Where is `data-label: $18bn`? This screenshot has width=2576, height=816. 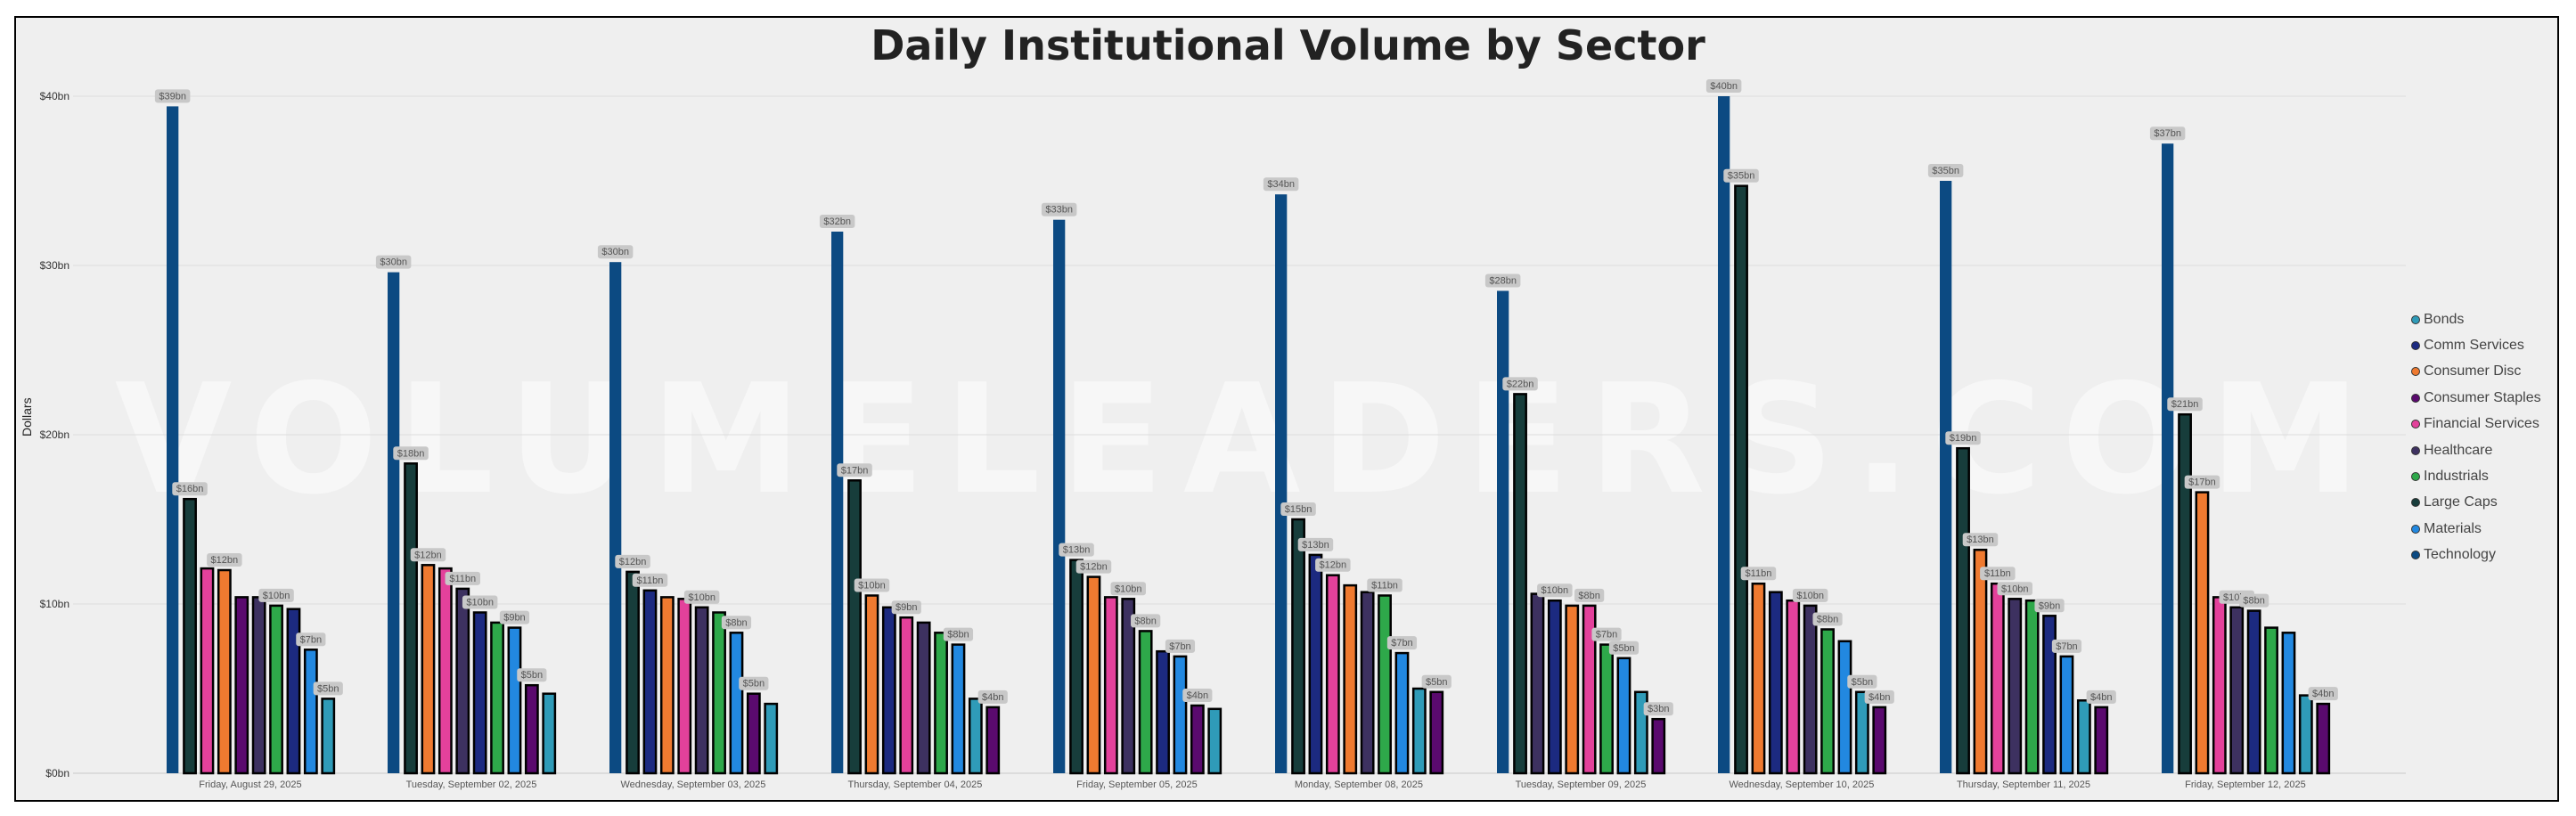
data-label: $18bn is located at coordinates (411, 453).